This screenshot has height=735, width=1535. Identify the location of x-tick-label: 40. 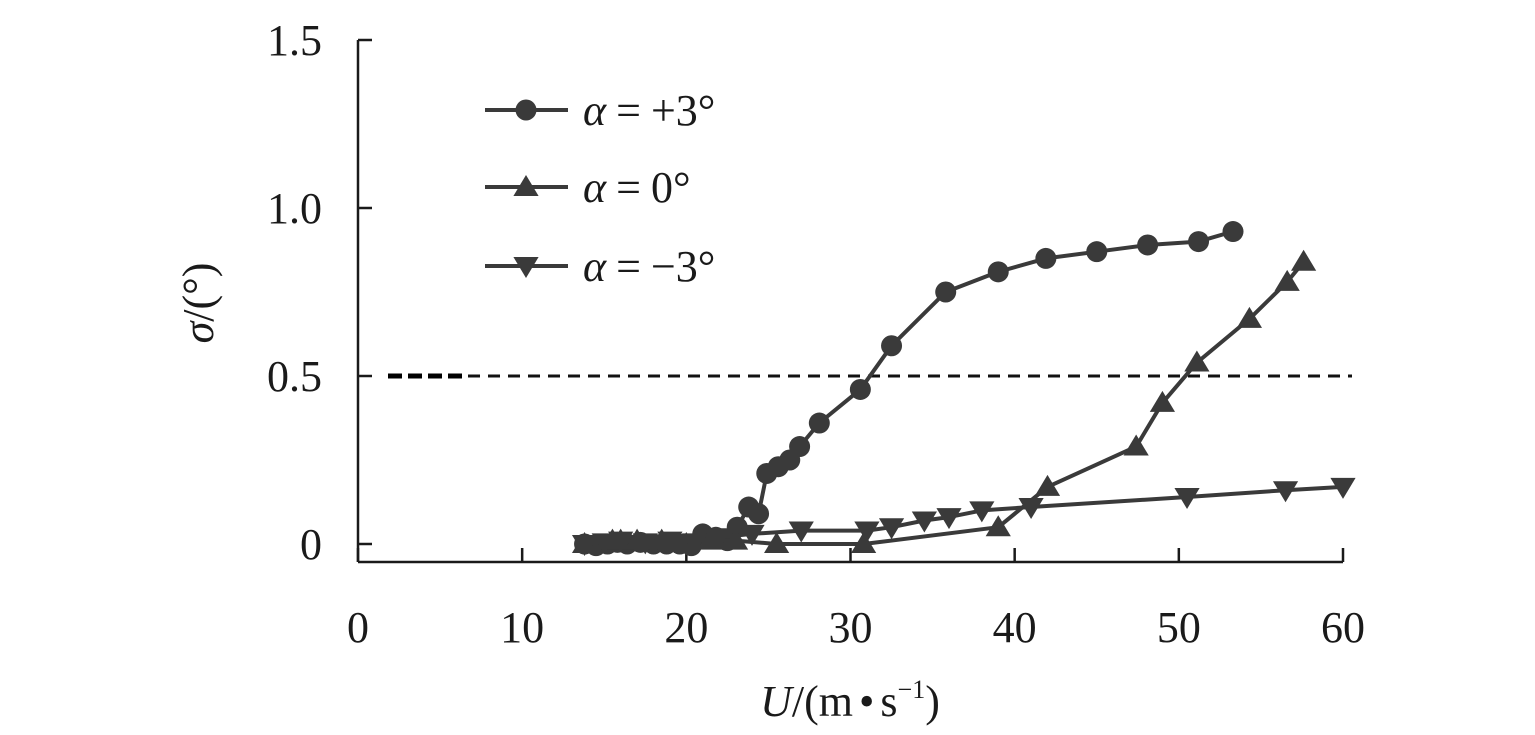
(1015, 627).